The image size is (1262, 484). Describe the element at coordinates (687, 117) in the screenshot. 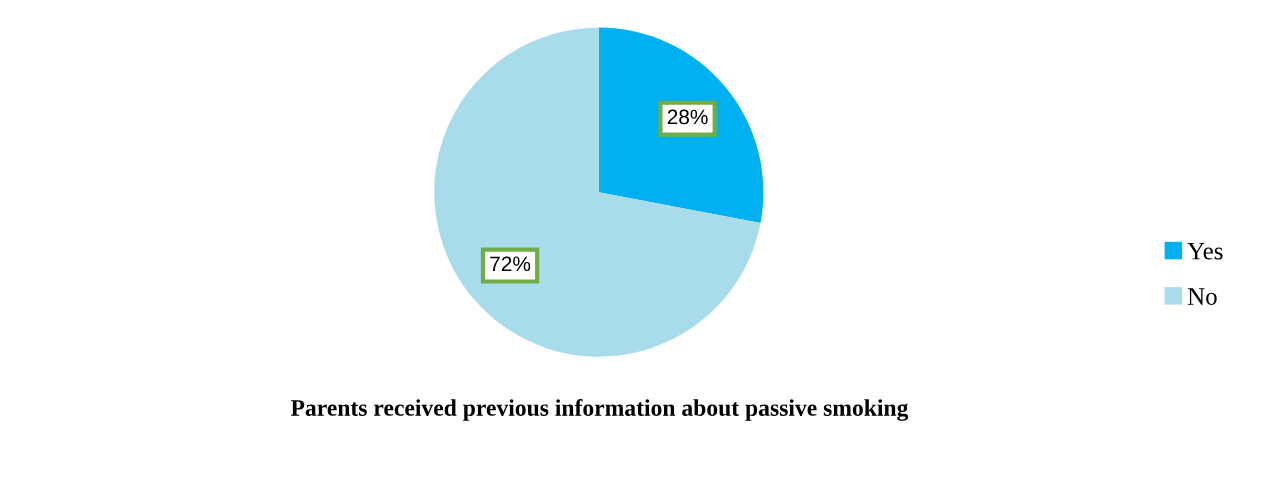

I see `data-label: 28%` at that location.